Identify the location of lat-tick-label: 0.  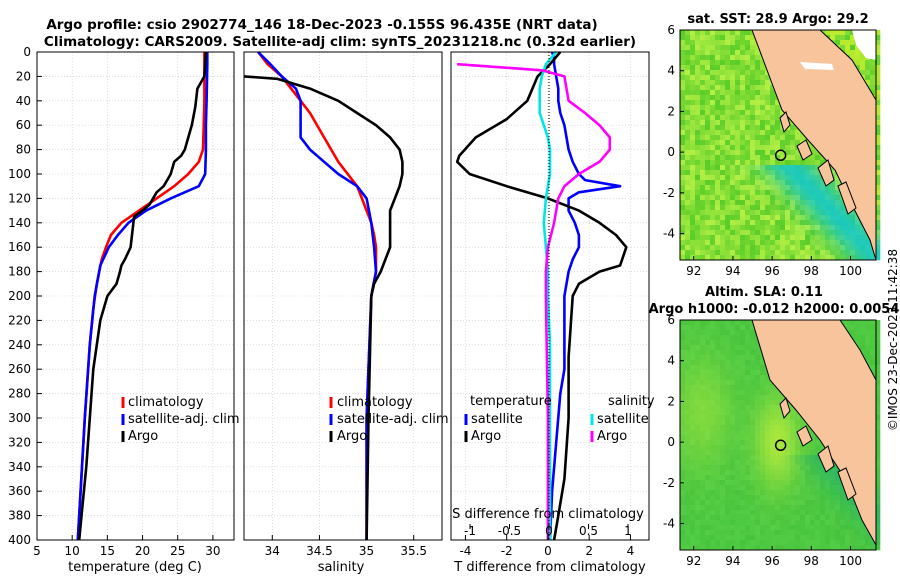
(671, 152).